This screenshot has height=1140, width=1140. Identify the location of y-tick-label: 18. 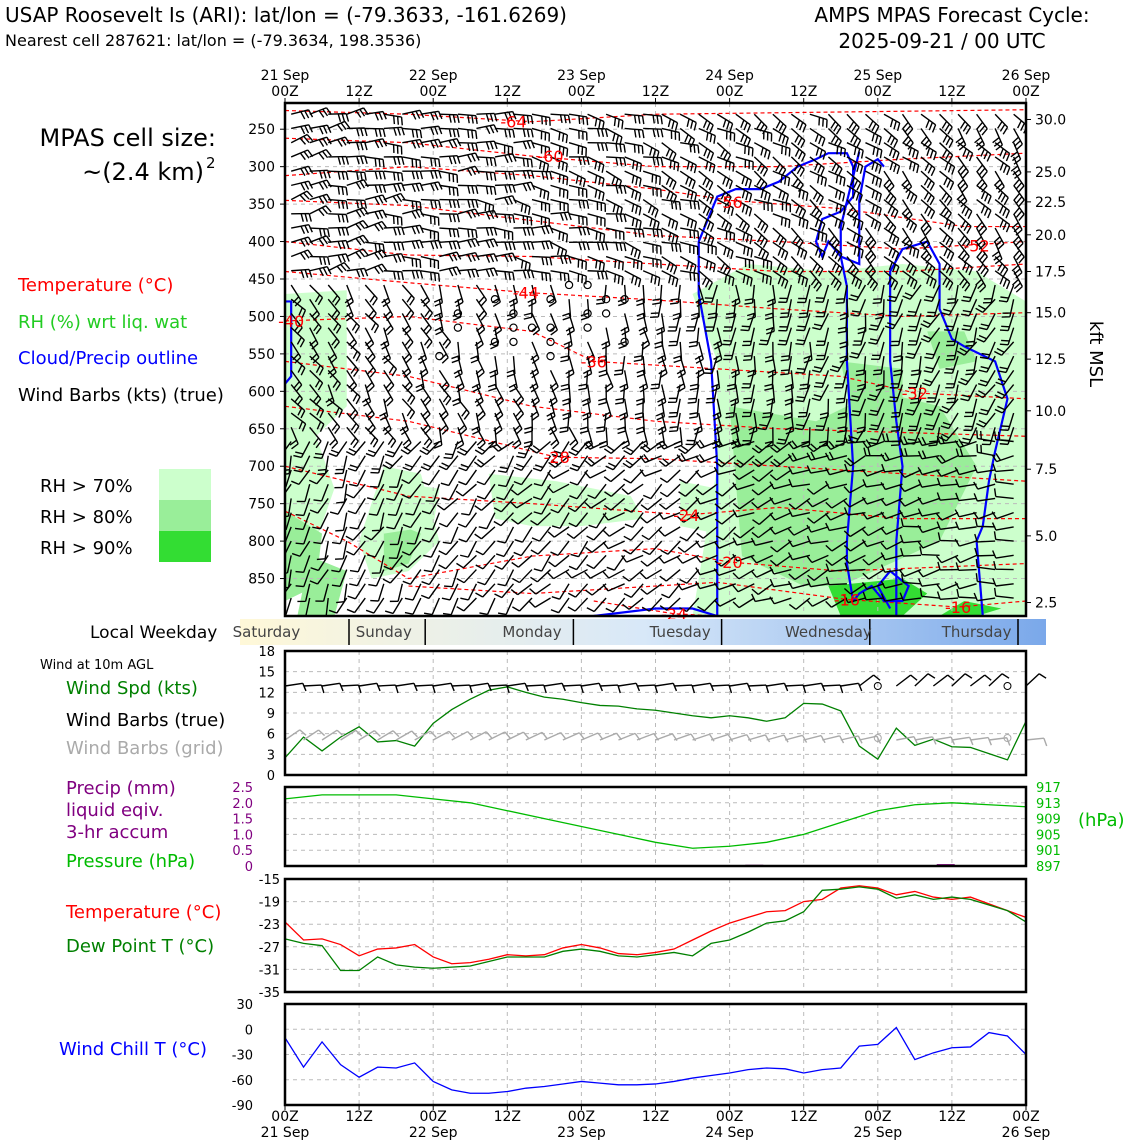
(266, 652).